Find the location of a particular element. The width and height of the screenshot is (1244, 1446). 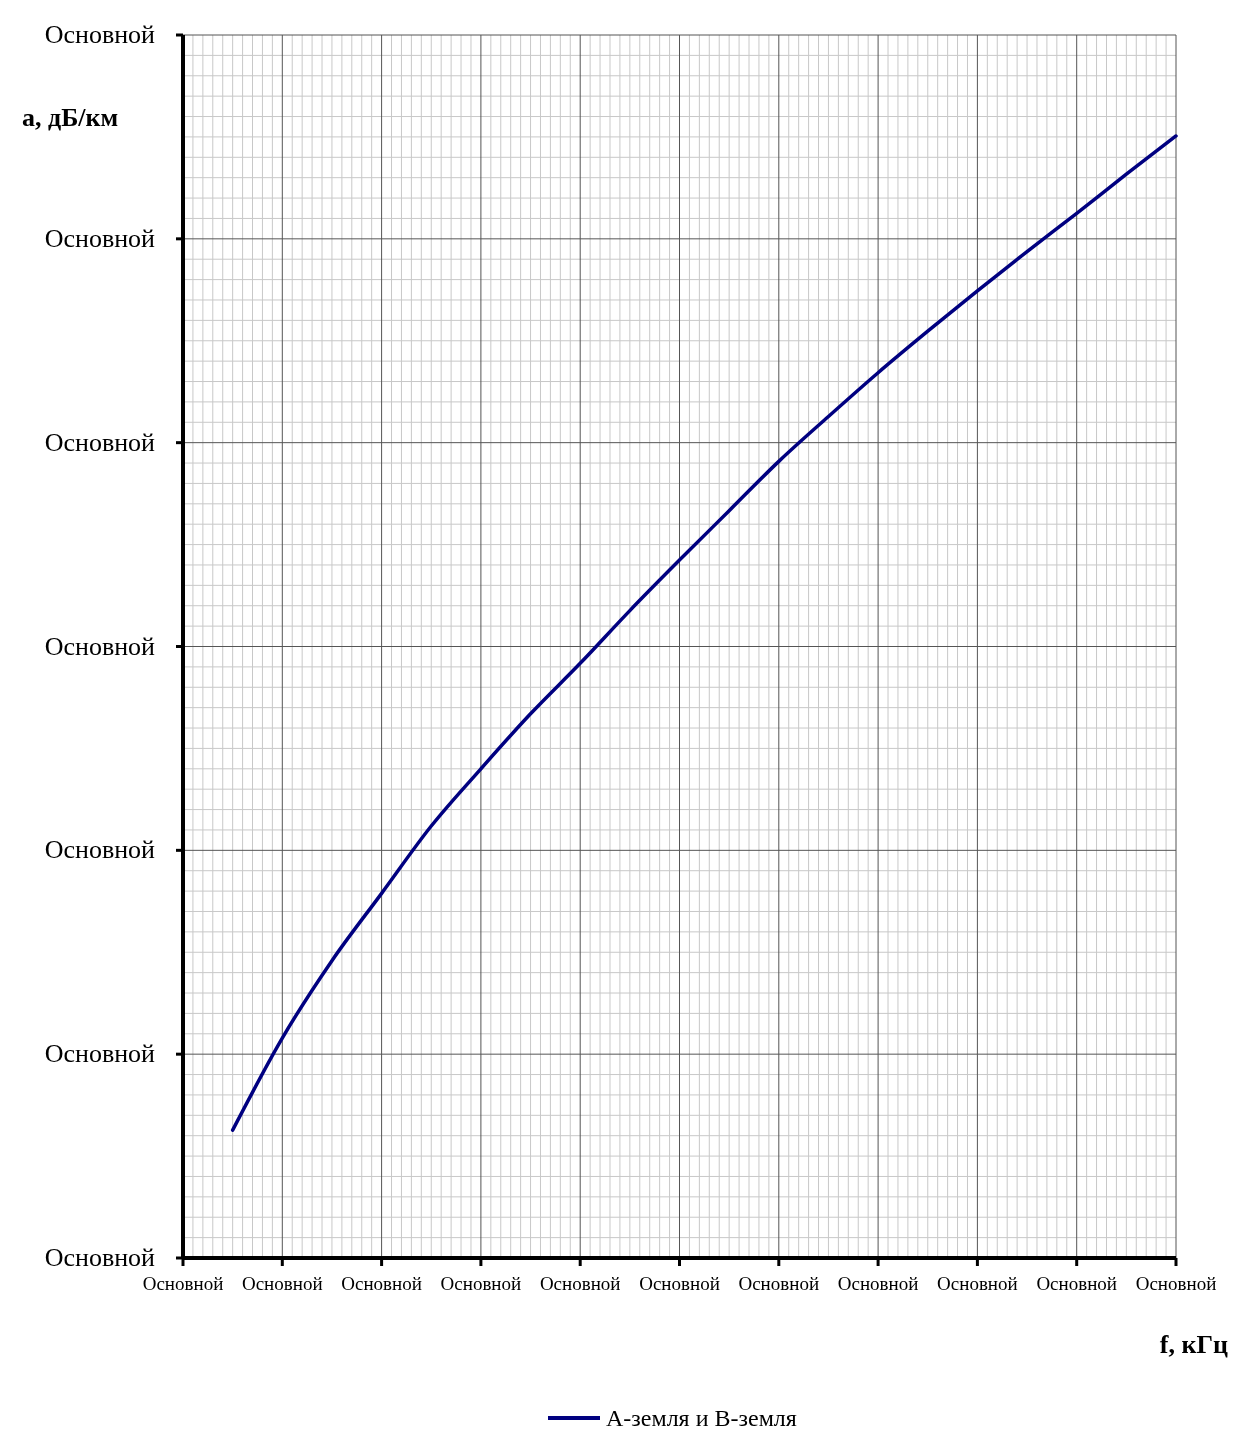

y-axis-title: а, дБ/км is located at coordinates (70, 117).